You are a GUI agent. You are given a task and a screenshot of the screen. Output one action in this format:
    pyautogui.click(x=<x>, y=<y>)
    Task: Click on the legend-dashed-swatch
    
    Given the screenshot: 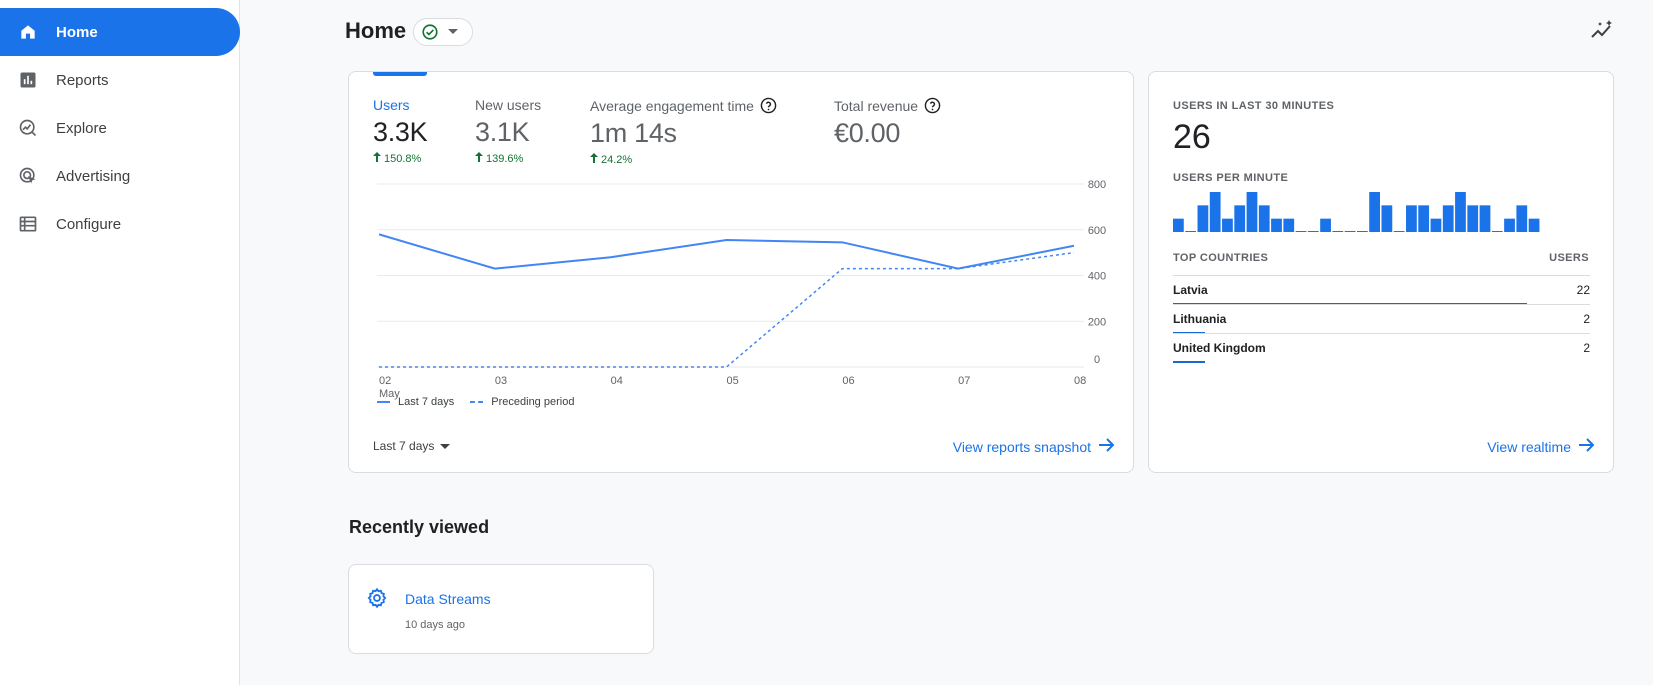 What is the action you would take?
    pyautogui.click(x=477, y=402)
    